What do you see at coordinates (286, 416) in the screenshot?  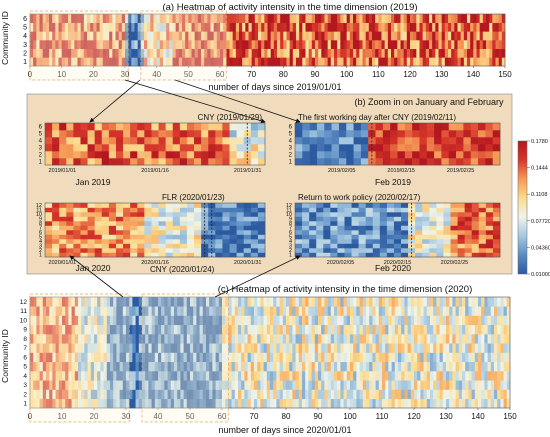 I see `x-tick-label: 80` at bounding box center [286, 416].